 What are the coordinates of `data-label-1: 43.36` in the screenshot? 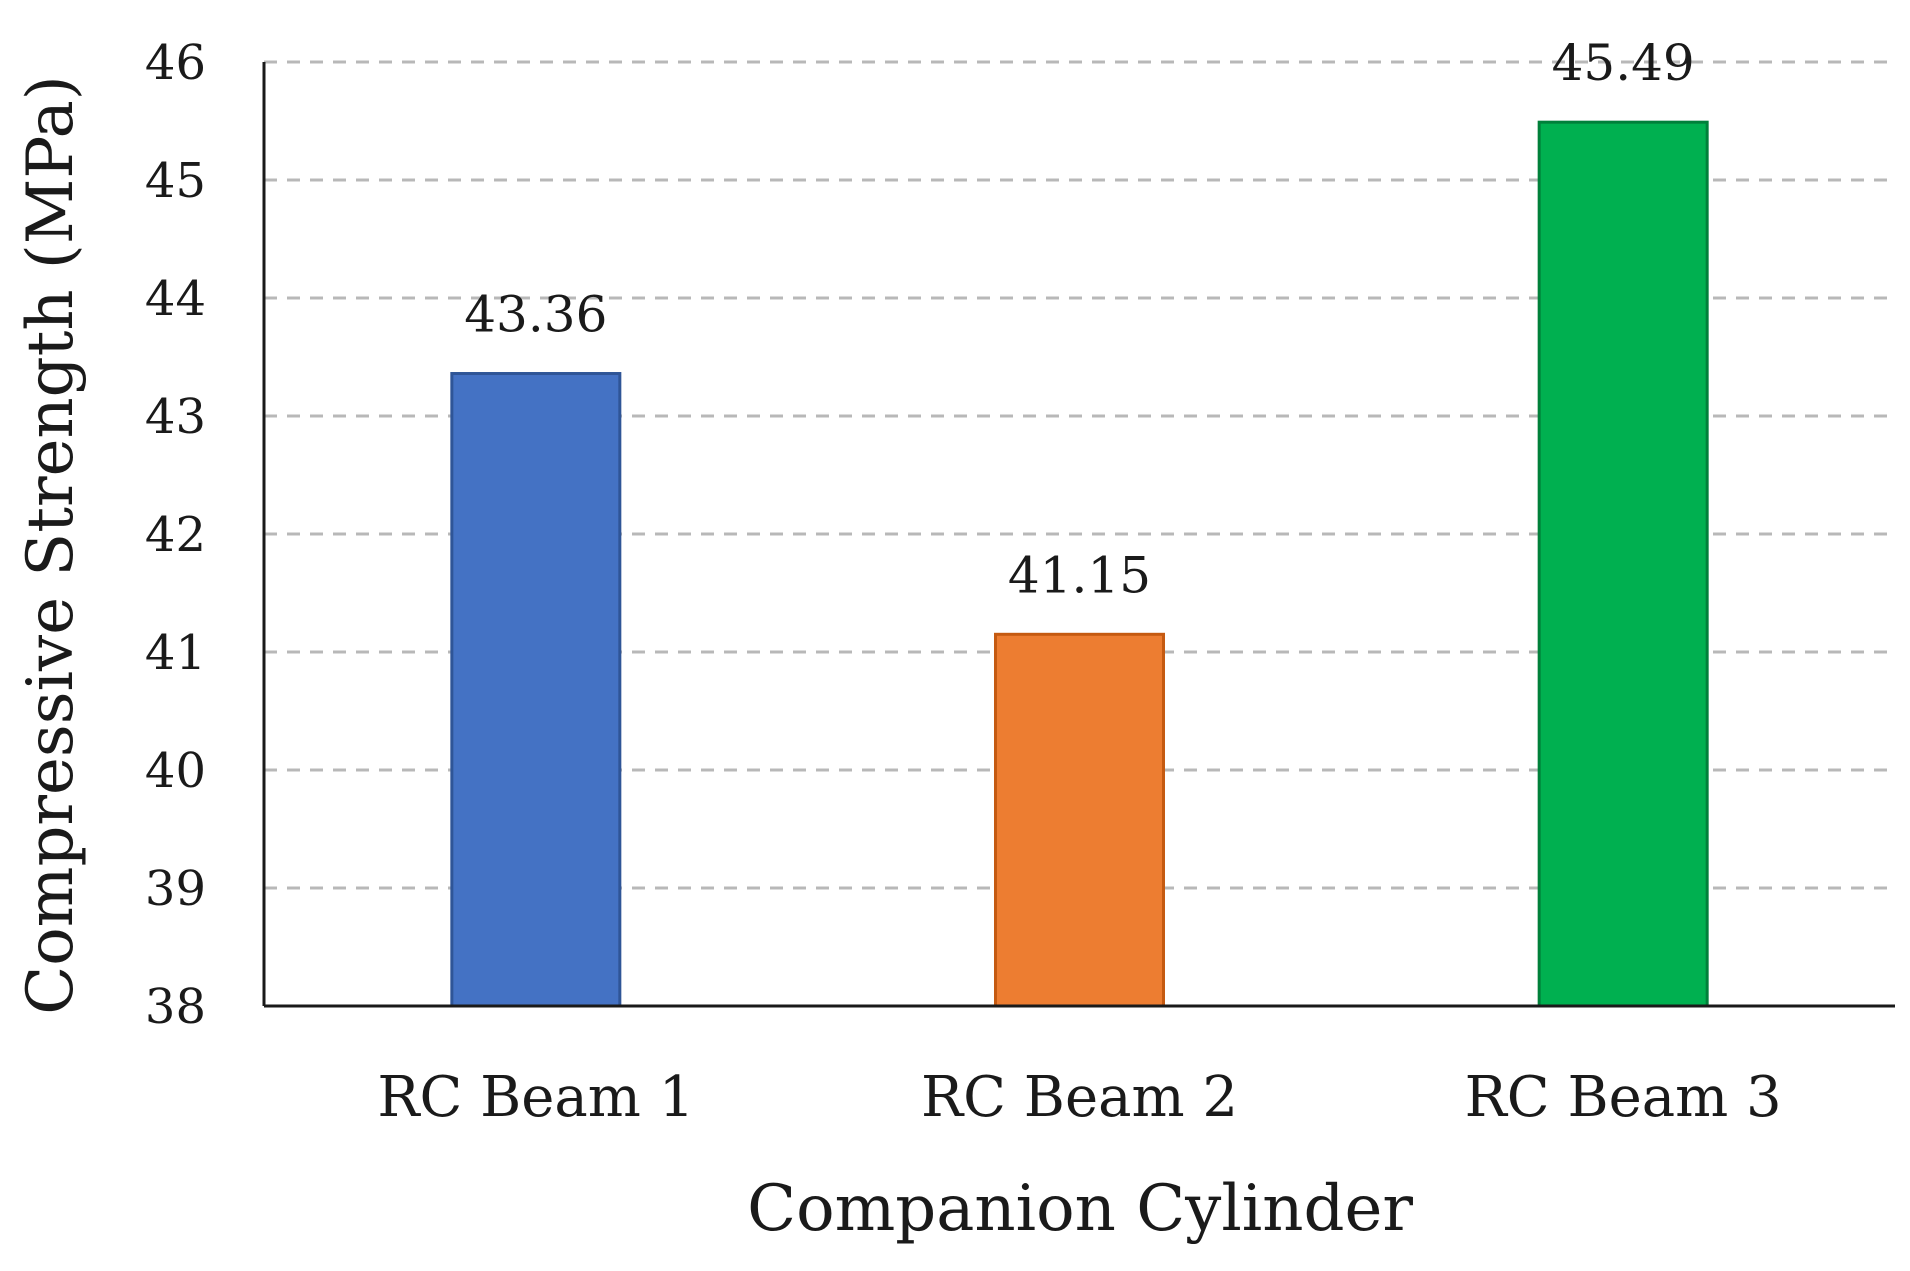 It's located at (535, 315).